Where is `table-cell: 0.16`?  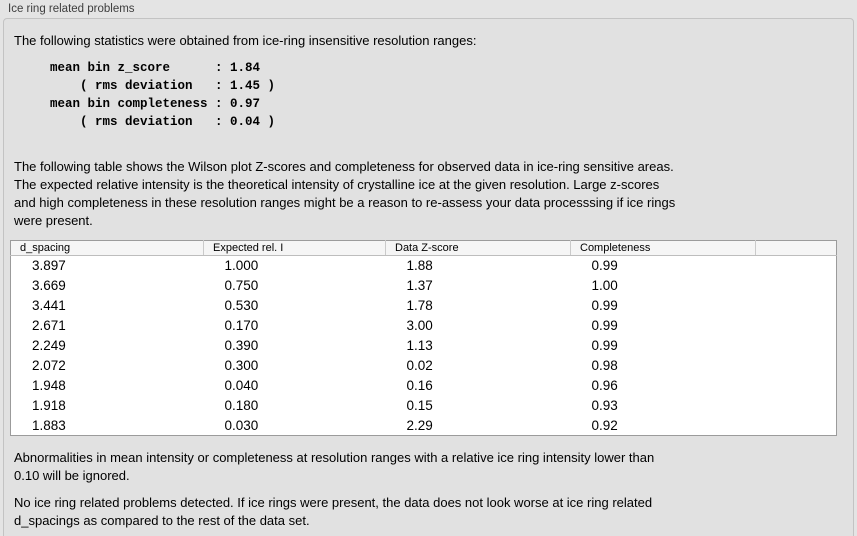 table-cell: 0.16 is located at coordinates (419, 385).